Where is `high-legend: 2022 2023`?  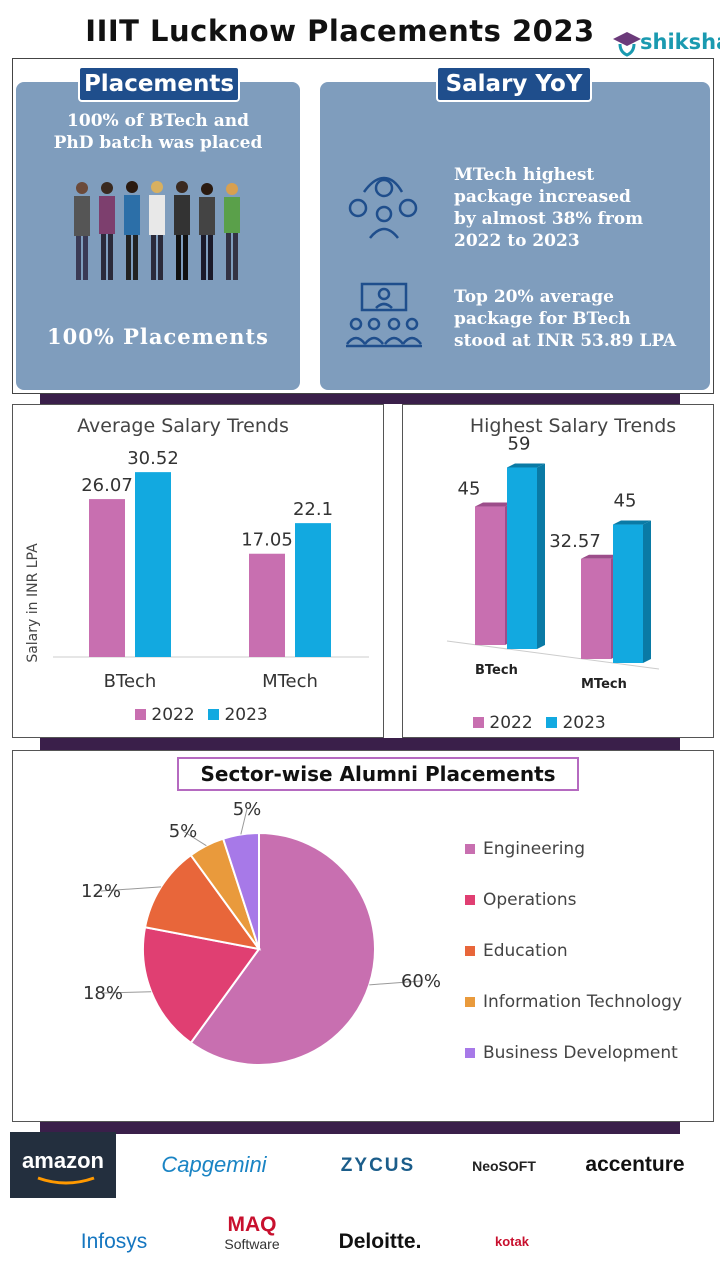
high-legend: 2022 2023 is located at coordinates (539, 723).